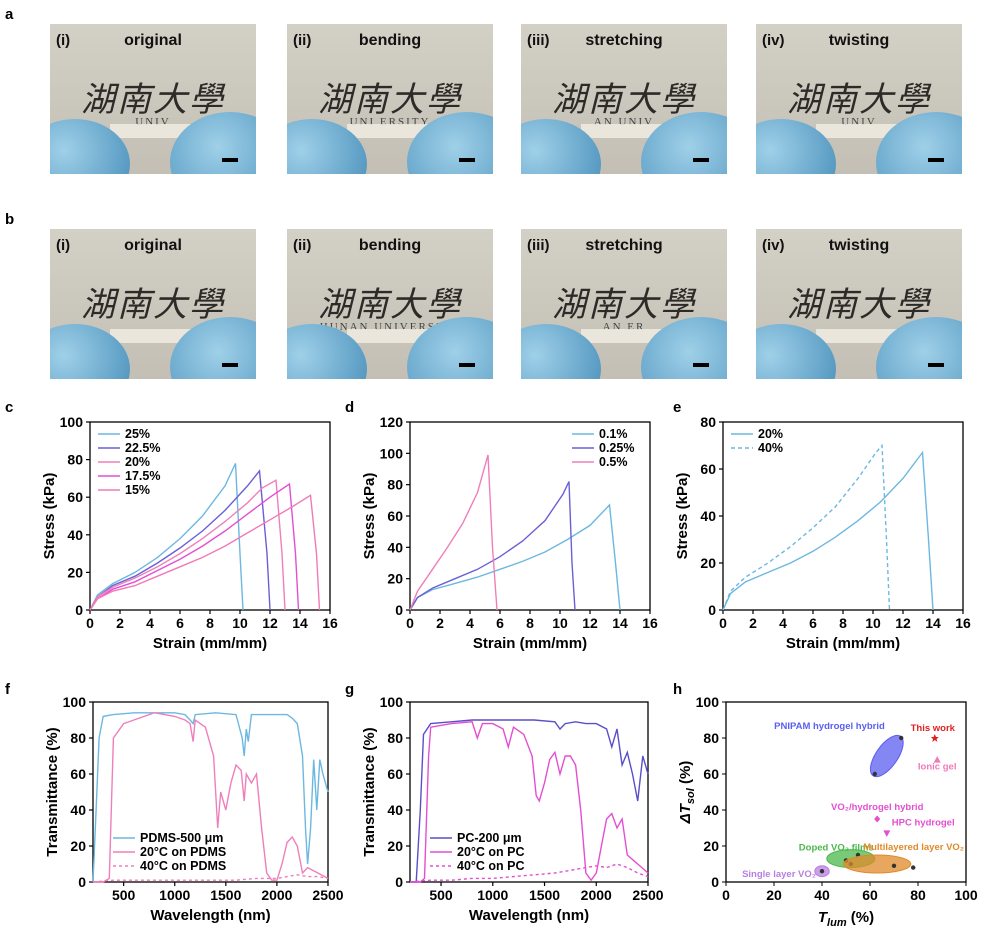 The image size is (993, 942). I want to click on legend-label: 0.25%, so click(616, 448).